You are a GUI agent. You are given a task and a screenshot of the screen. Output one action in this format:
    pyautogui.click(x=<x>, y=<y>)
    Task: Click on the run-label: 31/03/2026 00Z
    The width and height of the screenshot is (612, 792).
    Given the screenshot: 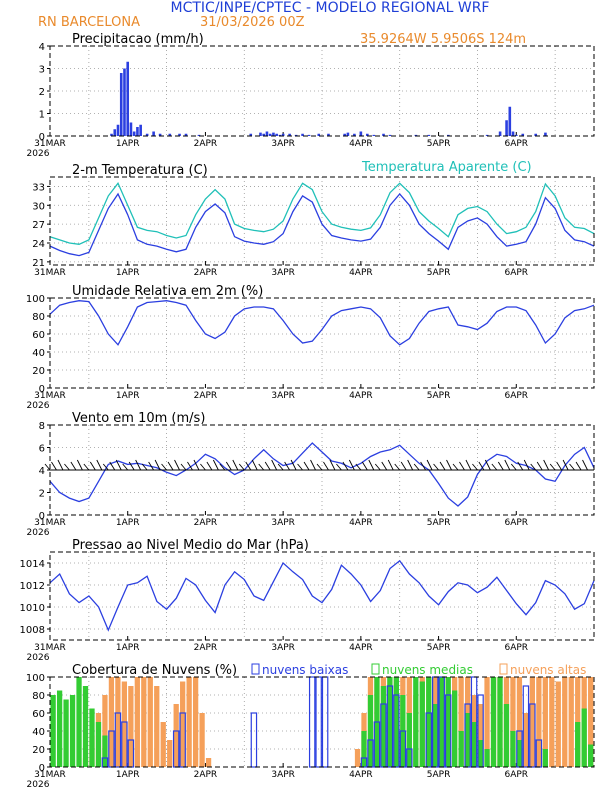 What is the action you would take?
    pyautogui.click(x=252, y=22)
    